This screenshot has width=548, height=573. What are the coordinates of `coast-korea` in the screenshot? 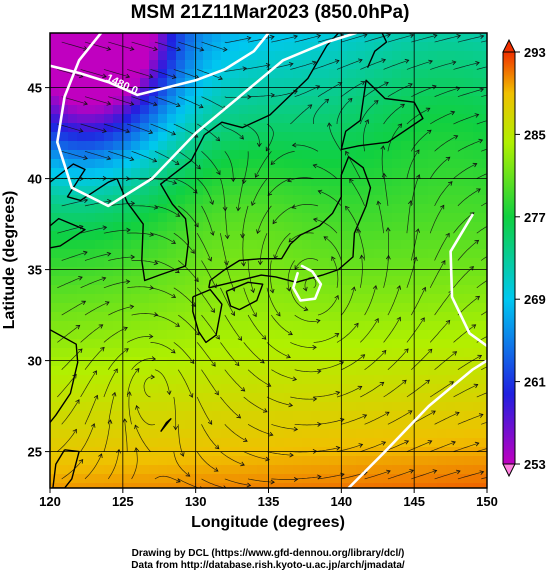 It's located at (161, 208).